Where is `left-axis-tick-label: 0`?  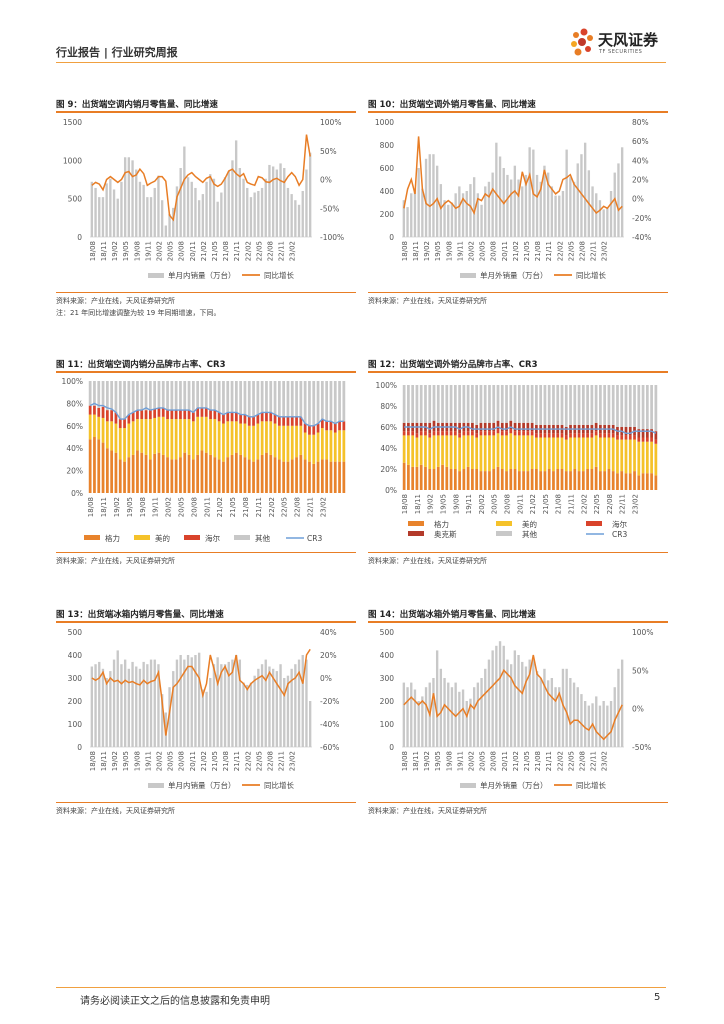 left-axis-tick-label: 0 is located at coordinates (391, 237).